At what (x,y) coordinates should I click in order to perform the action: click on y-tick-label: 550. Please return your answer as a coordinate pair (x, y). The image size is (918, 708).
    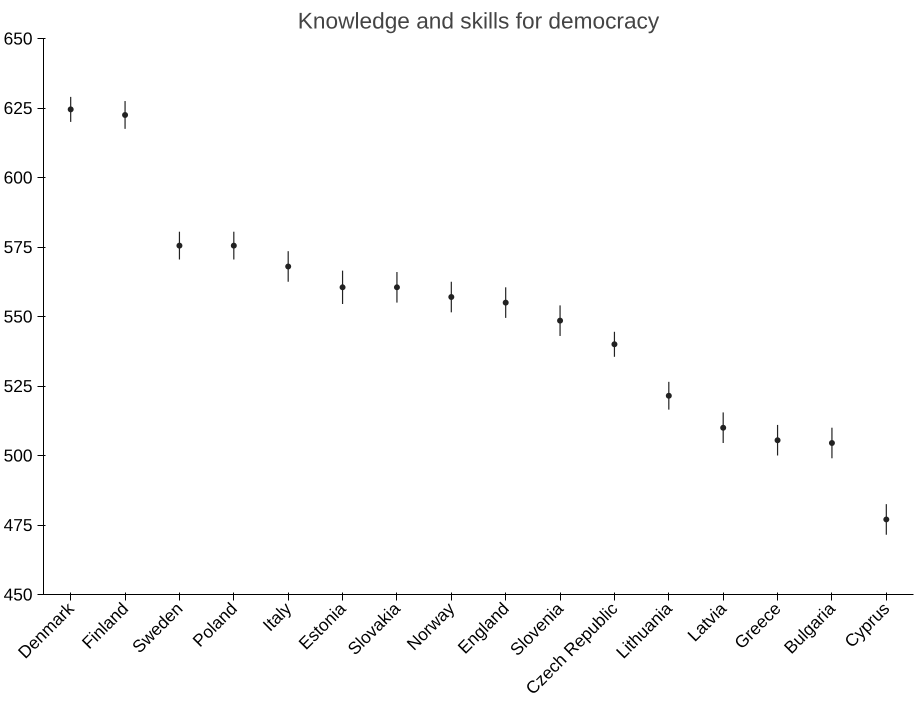
    Looking at the image, I should click on (18, 316).